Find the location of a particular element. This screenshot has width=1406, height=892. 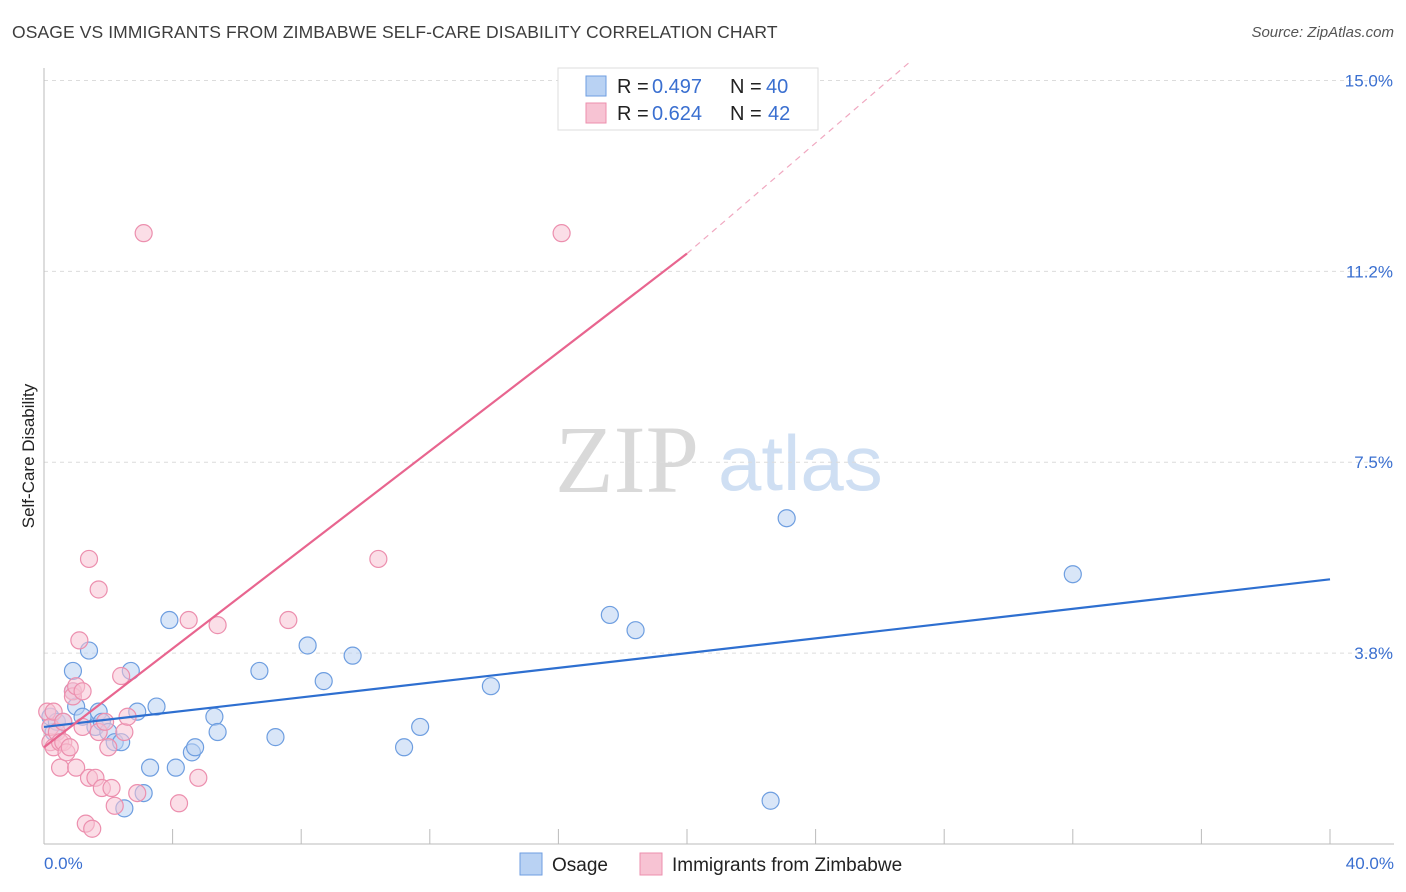

legend-label-zimbabwe: Immigrants from Zimbabwe is located at coordinates (787, 865).